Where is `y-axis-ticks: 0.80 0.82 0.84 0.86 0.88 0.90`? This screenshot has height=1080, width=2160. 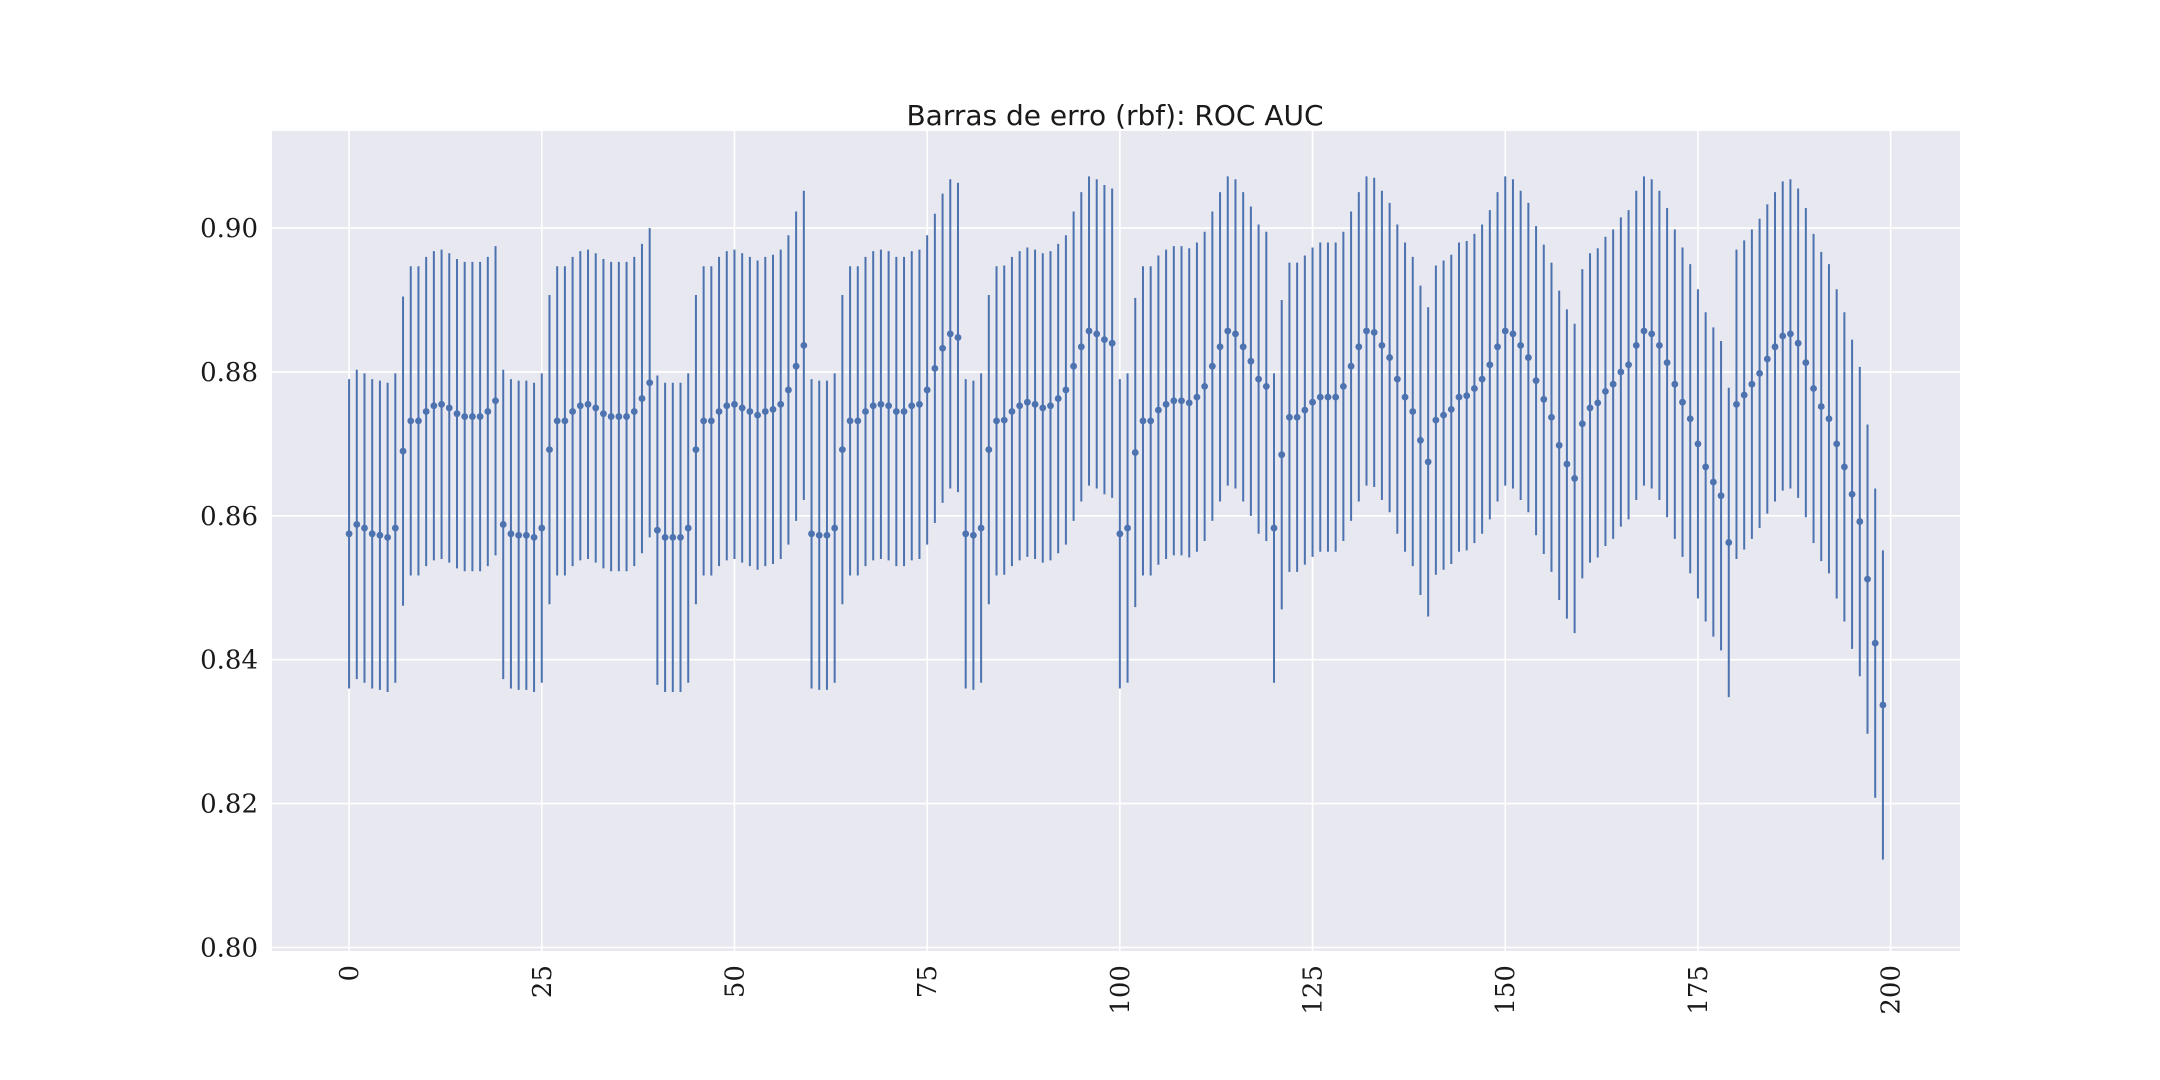 y-axis-ticks: 0.80 0.82 0.84 0.86 0.88 0.90 is located at coordinates (229, 588).